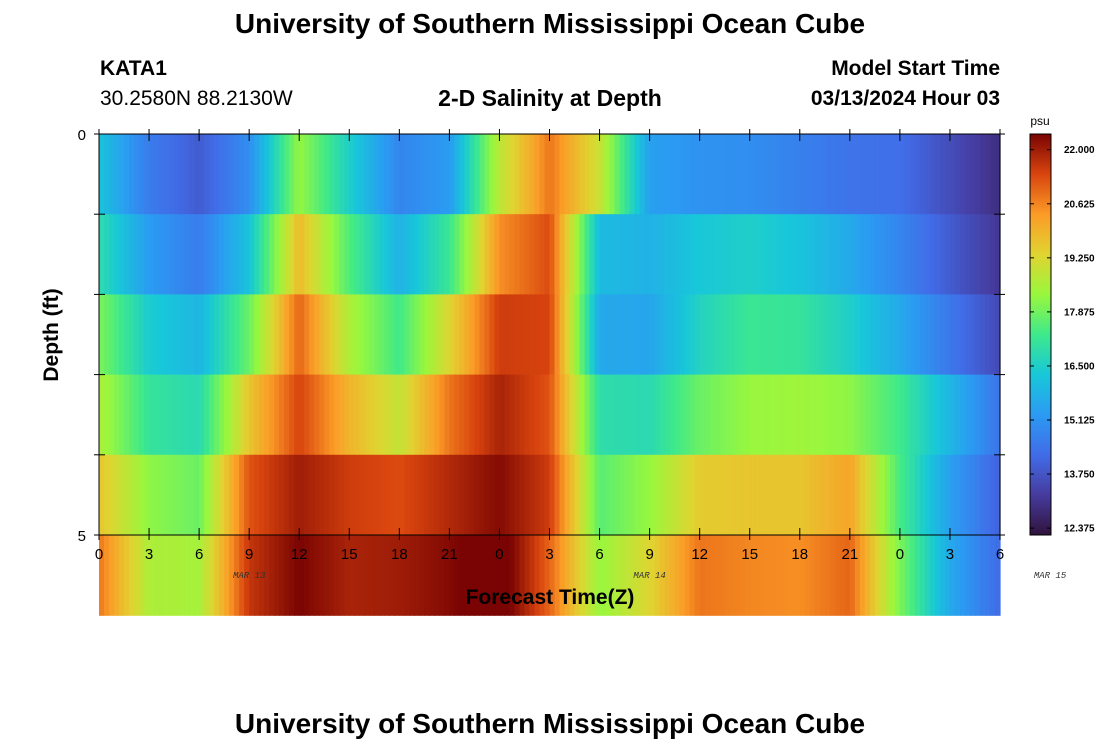 The image size is (1100, 750). I want to click on date-label: MAR 13, so click(249, 576).